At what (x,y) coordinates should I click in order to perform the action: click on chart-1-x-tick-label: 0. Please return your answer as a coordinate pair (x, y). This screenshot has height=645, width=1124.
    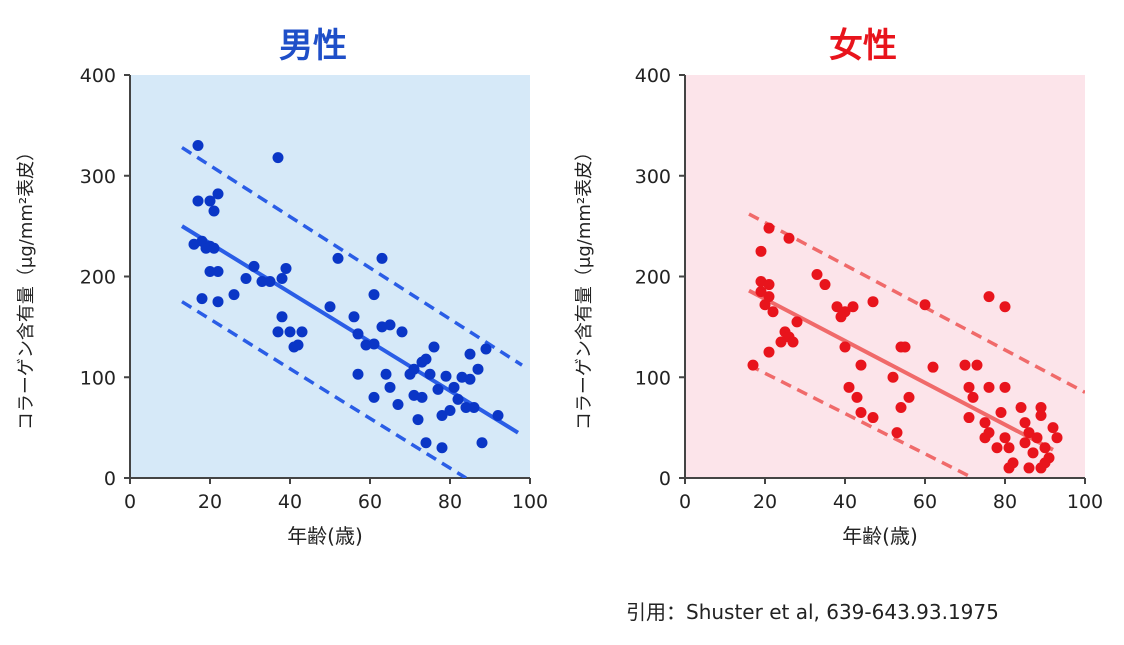
    Looking at the image, I should click on (685, 502).